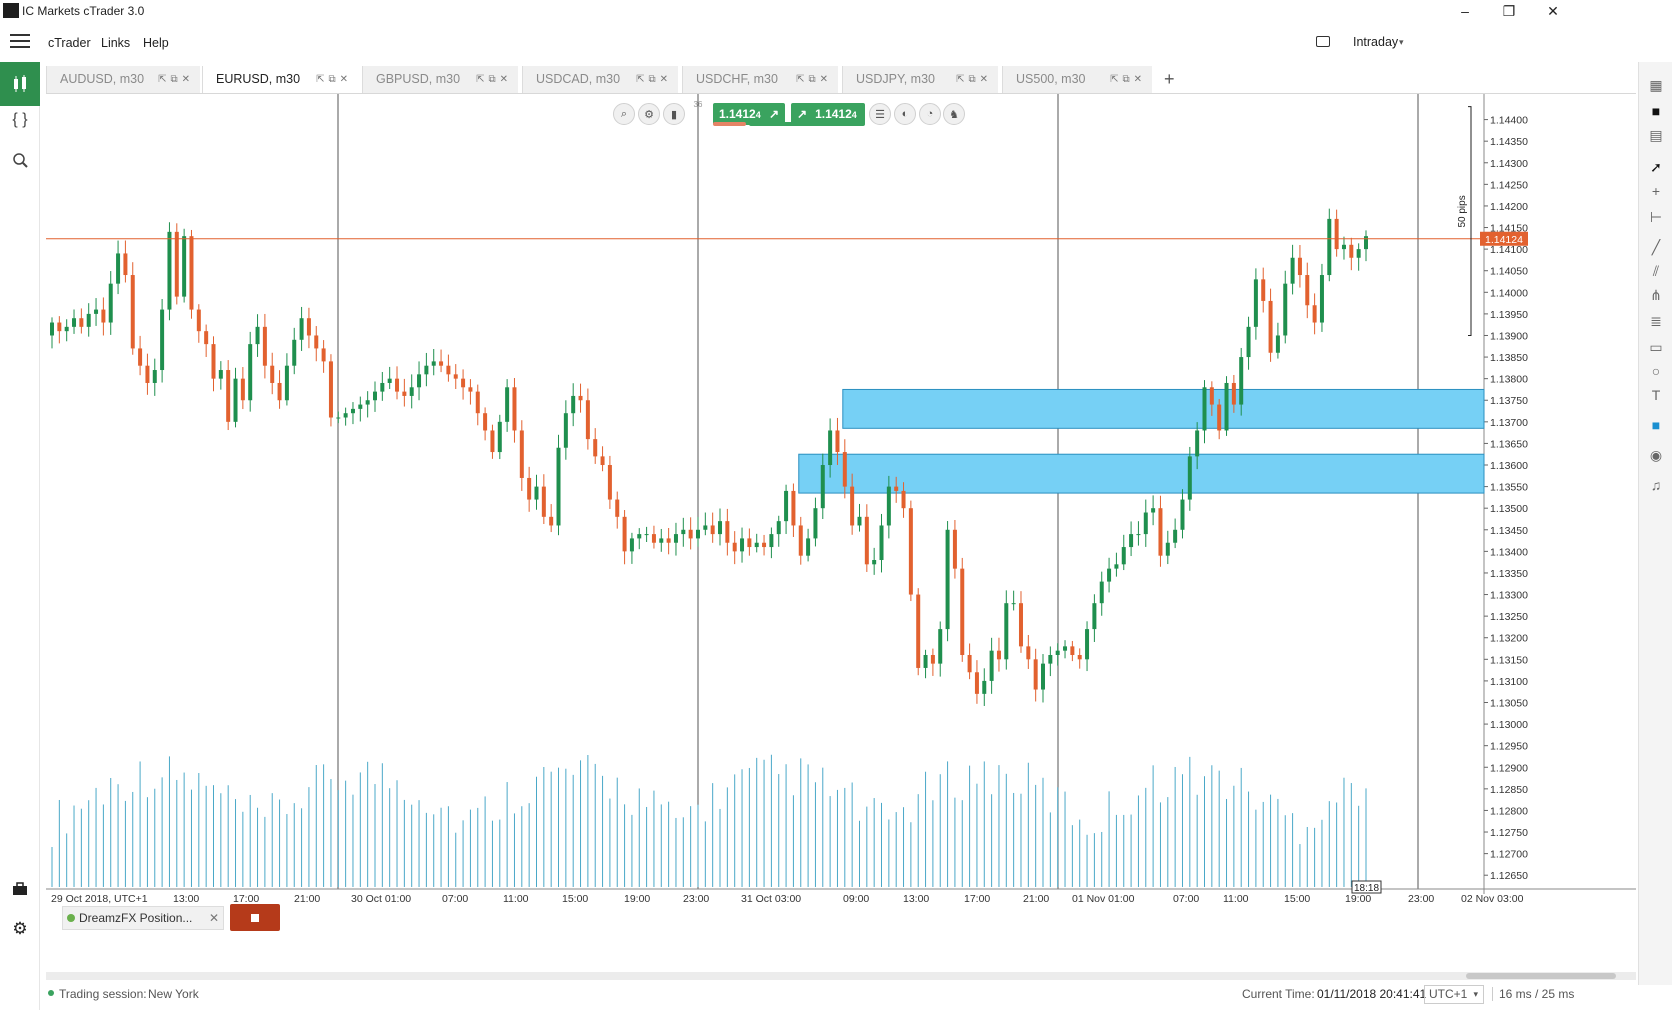 The image size is (1672, 1010). I want to click on tab-audusd: AUDUSD, m30 ⇱⧉✕, so click(123, 79).